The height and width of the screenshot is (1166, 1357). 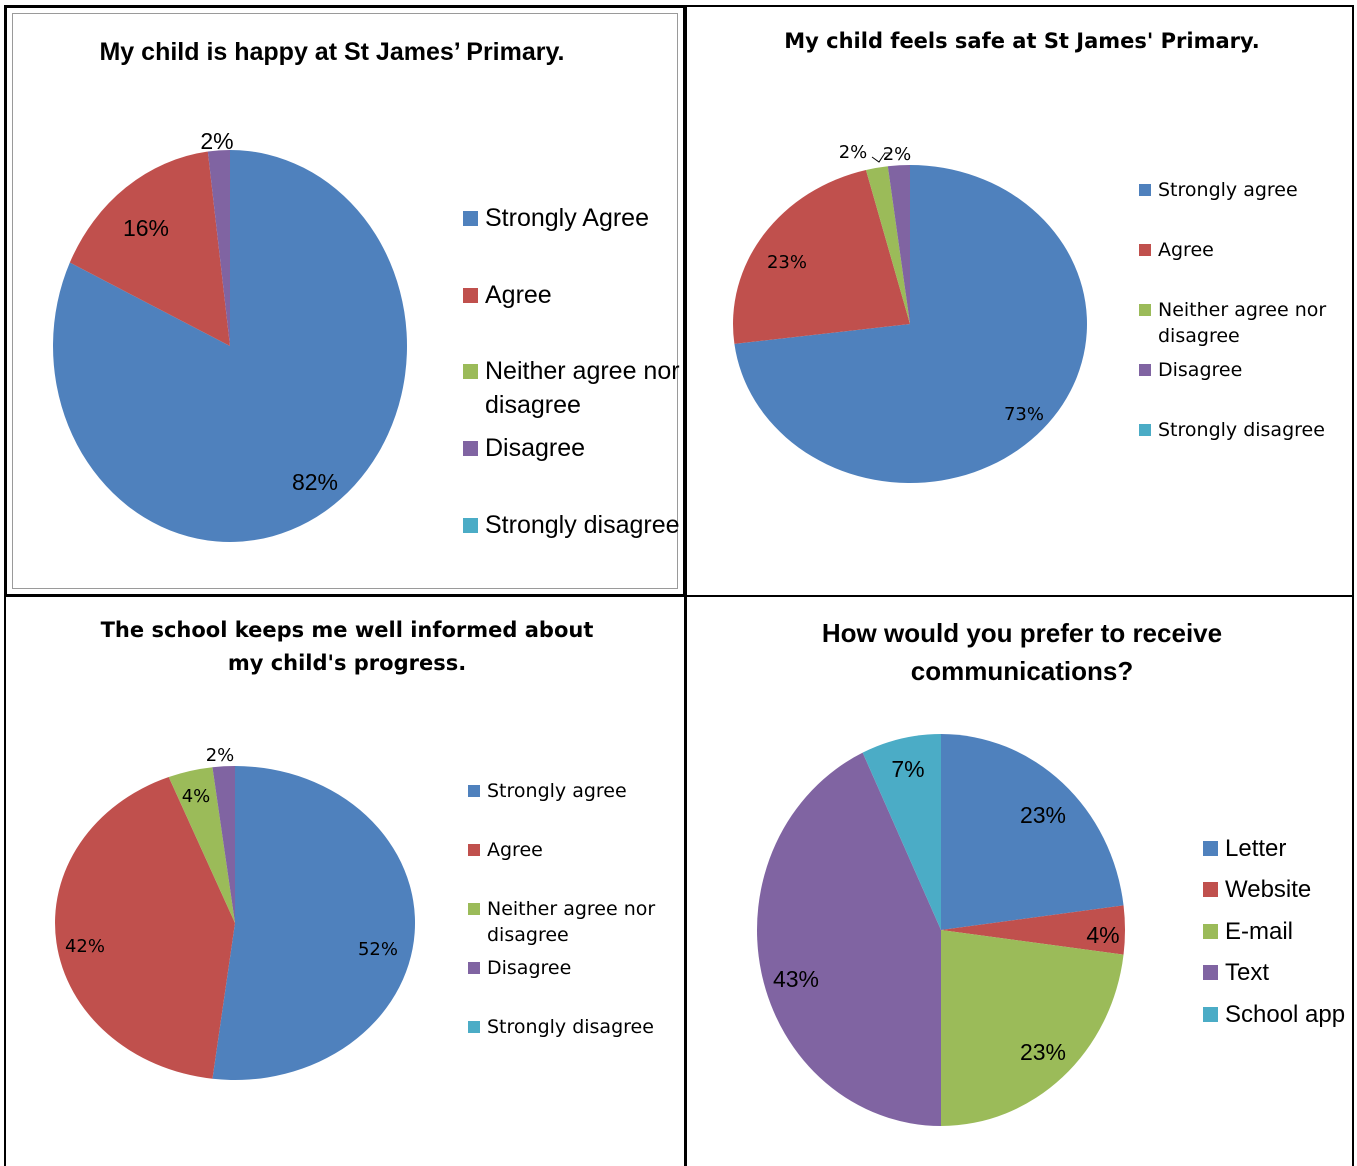 I want to click on pie-slice-text, so click(x=848, y=939).